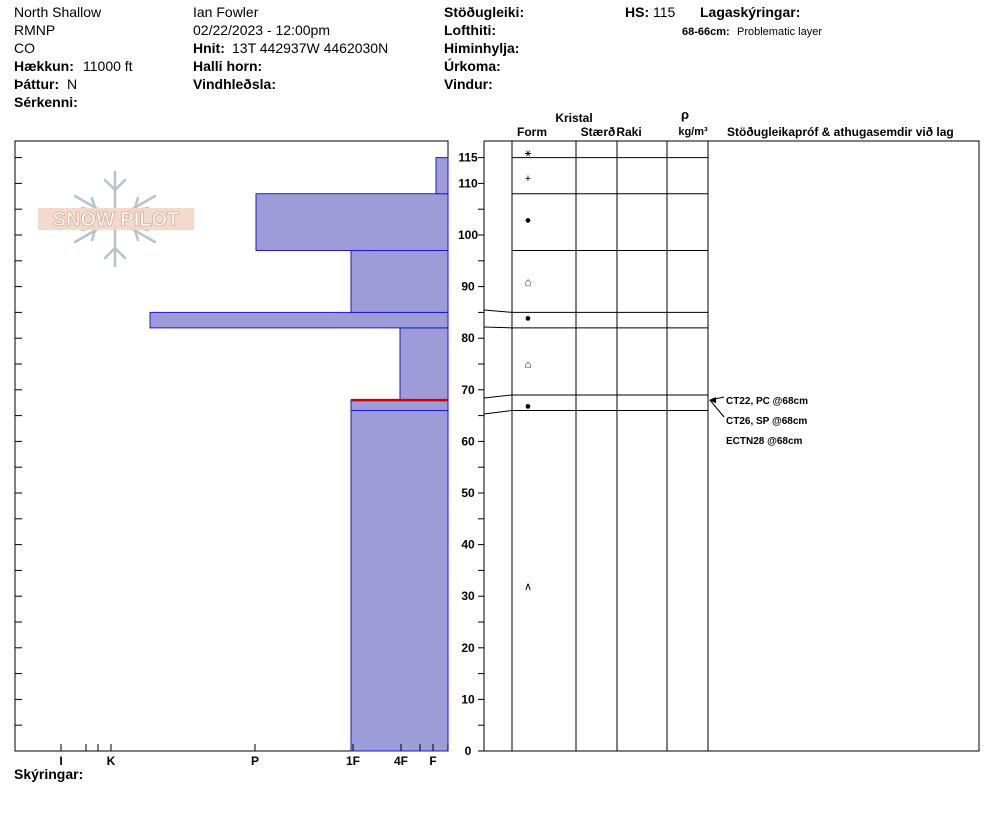  Describe the element at coordinates (598, 132) in the screenshot. I see `size-header: Stærð` at that location.